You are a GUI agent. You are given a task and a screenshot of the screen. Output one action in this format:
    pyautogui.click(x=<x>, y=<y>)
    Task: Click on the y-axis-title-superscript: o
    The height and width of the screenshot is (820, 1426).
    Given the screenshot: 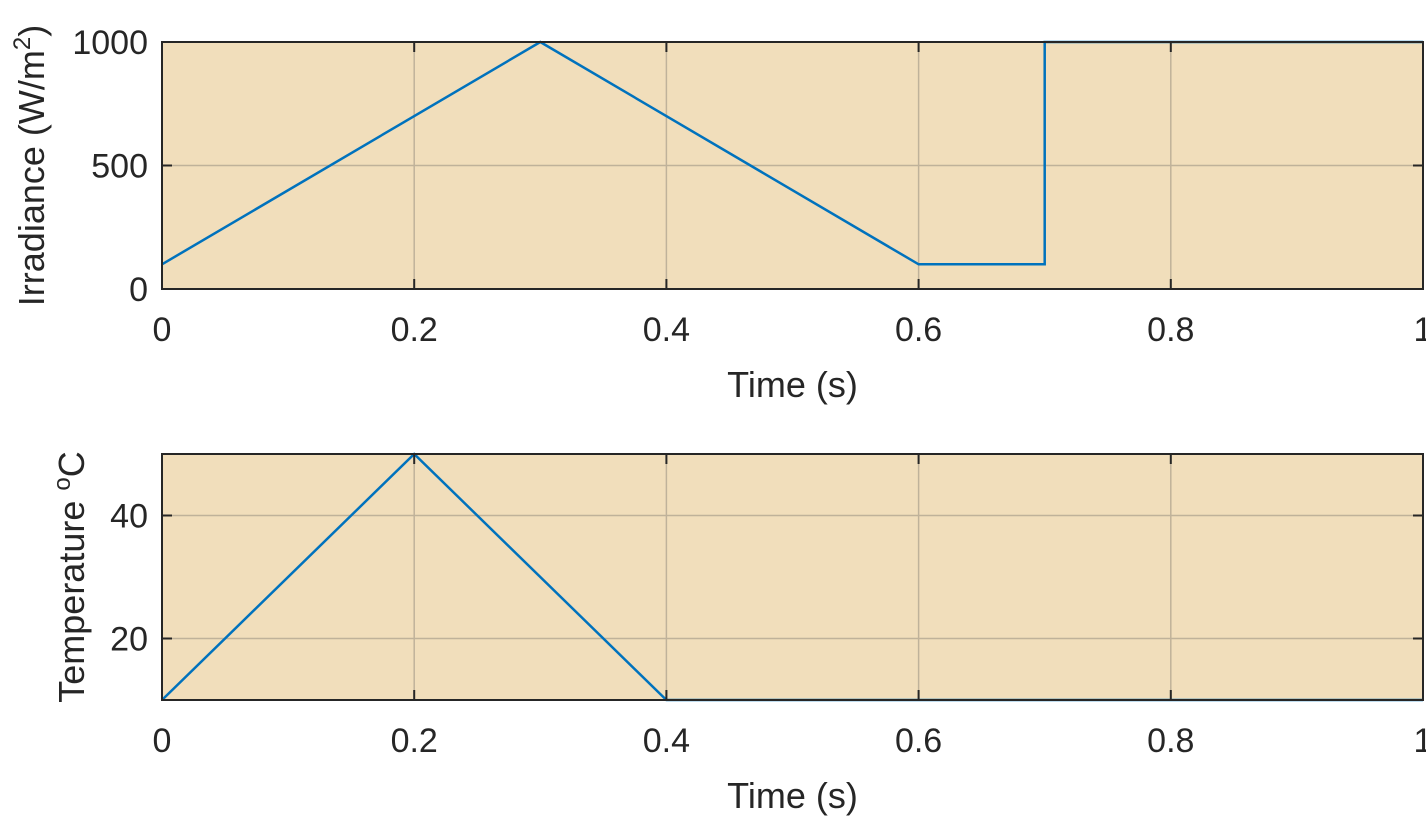 What is the action you would take?
    pyautogui.click(x=62, y=483)
    